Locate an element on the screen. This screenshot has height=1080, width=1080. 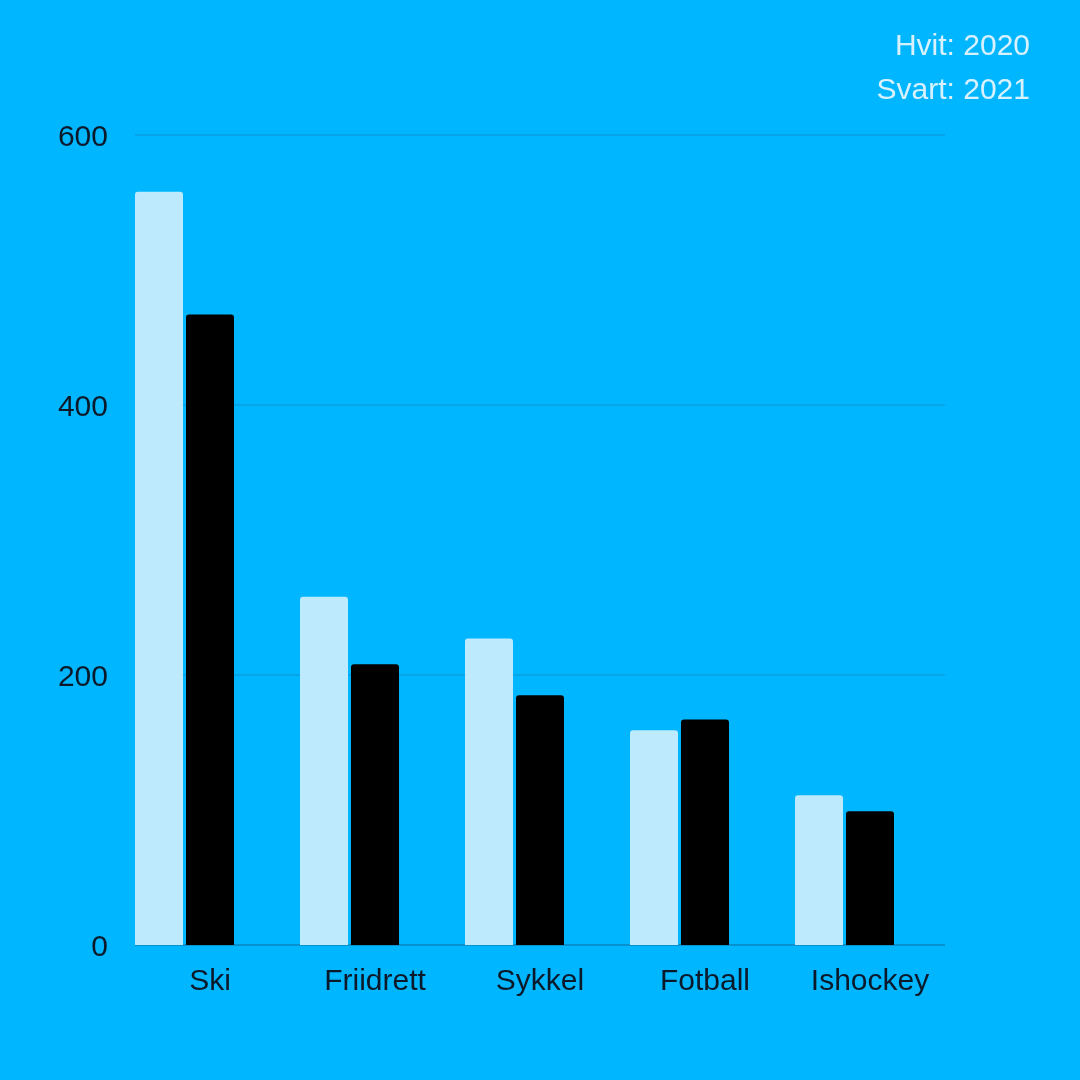
text: Hvit: 2020 is located at coordinates (962, 44).